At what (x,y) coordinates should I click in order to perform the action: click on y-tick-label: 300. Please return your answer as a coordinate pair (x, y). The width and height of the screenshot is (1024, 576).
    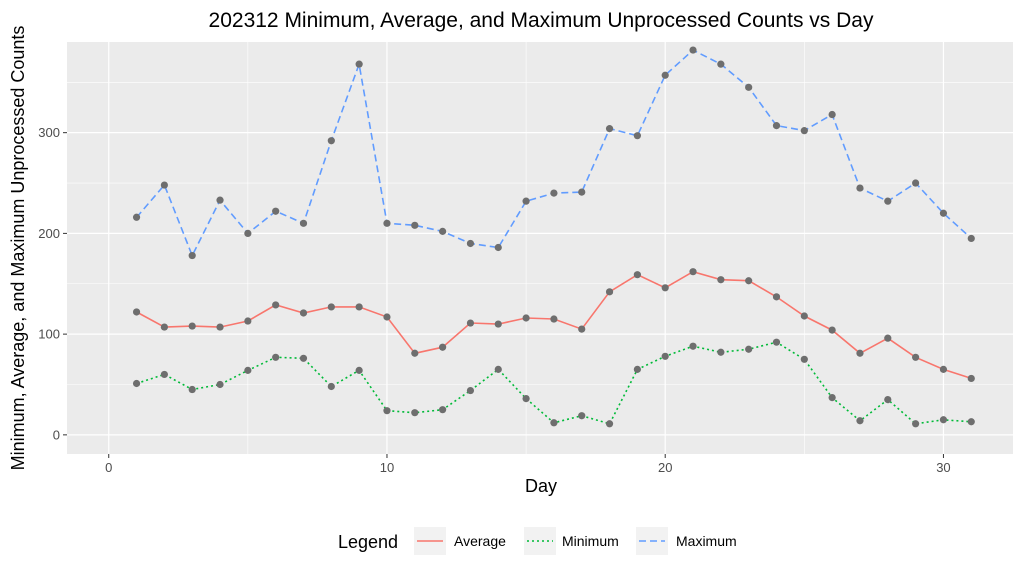
    Looking at the image, I should click on (49, 132).